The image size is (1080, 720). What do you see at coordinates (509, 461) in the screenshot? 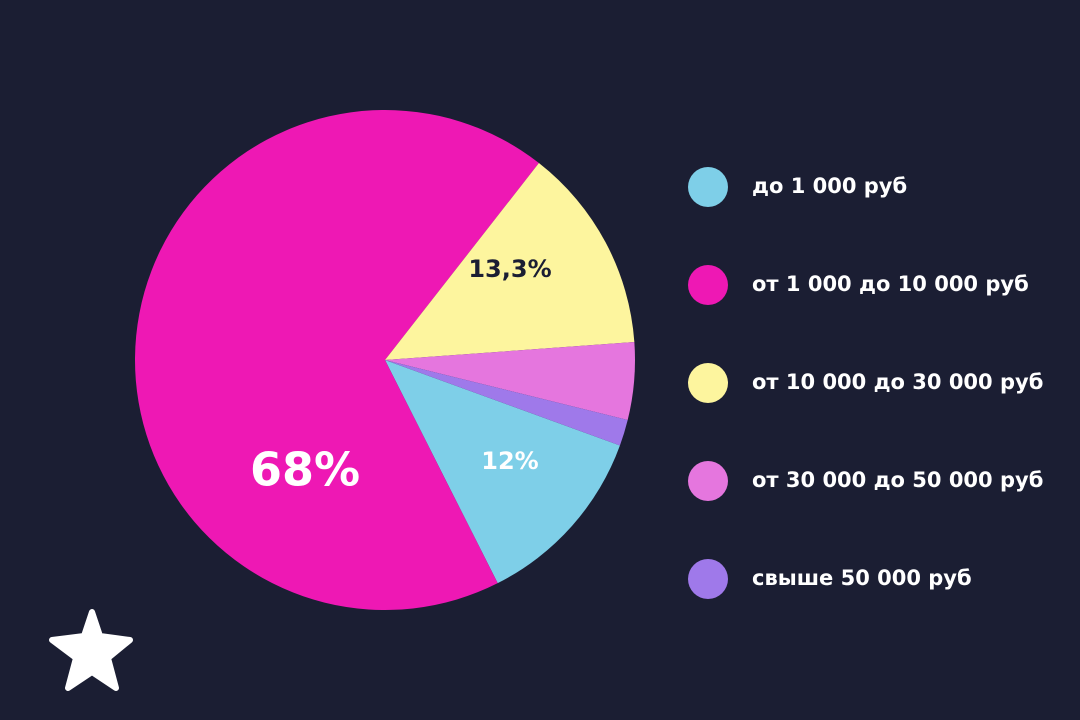
I see `data-label: 12%` at bounding box center [509, 461].